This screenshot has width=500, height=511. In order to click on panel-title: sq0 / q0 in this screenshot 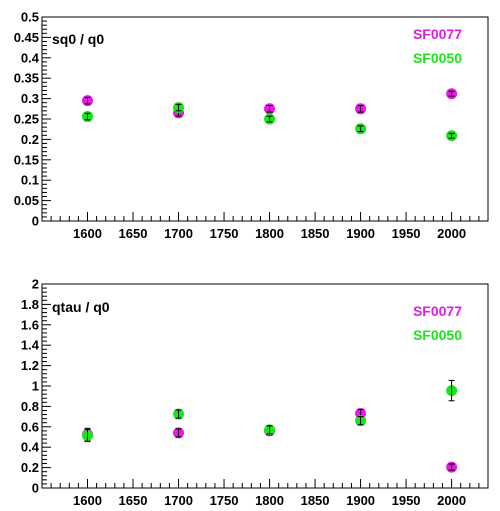, I will do `click(78, 39)`.